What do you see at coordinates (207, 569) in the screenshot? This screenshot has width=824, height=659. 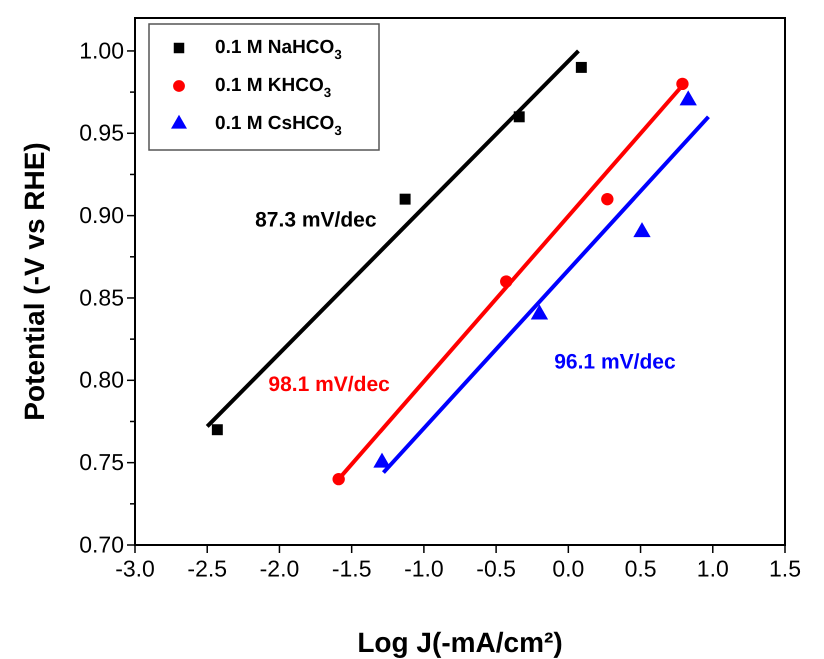 I see `x-tick-label: -2.5` at bounding box center [207, 569].